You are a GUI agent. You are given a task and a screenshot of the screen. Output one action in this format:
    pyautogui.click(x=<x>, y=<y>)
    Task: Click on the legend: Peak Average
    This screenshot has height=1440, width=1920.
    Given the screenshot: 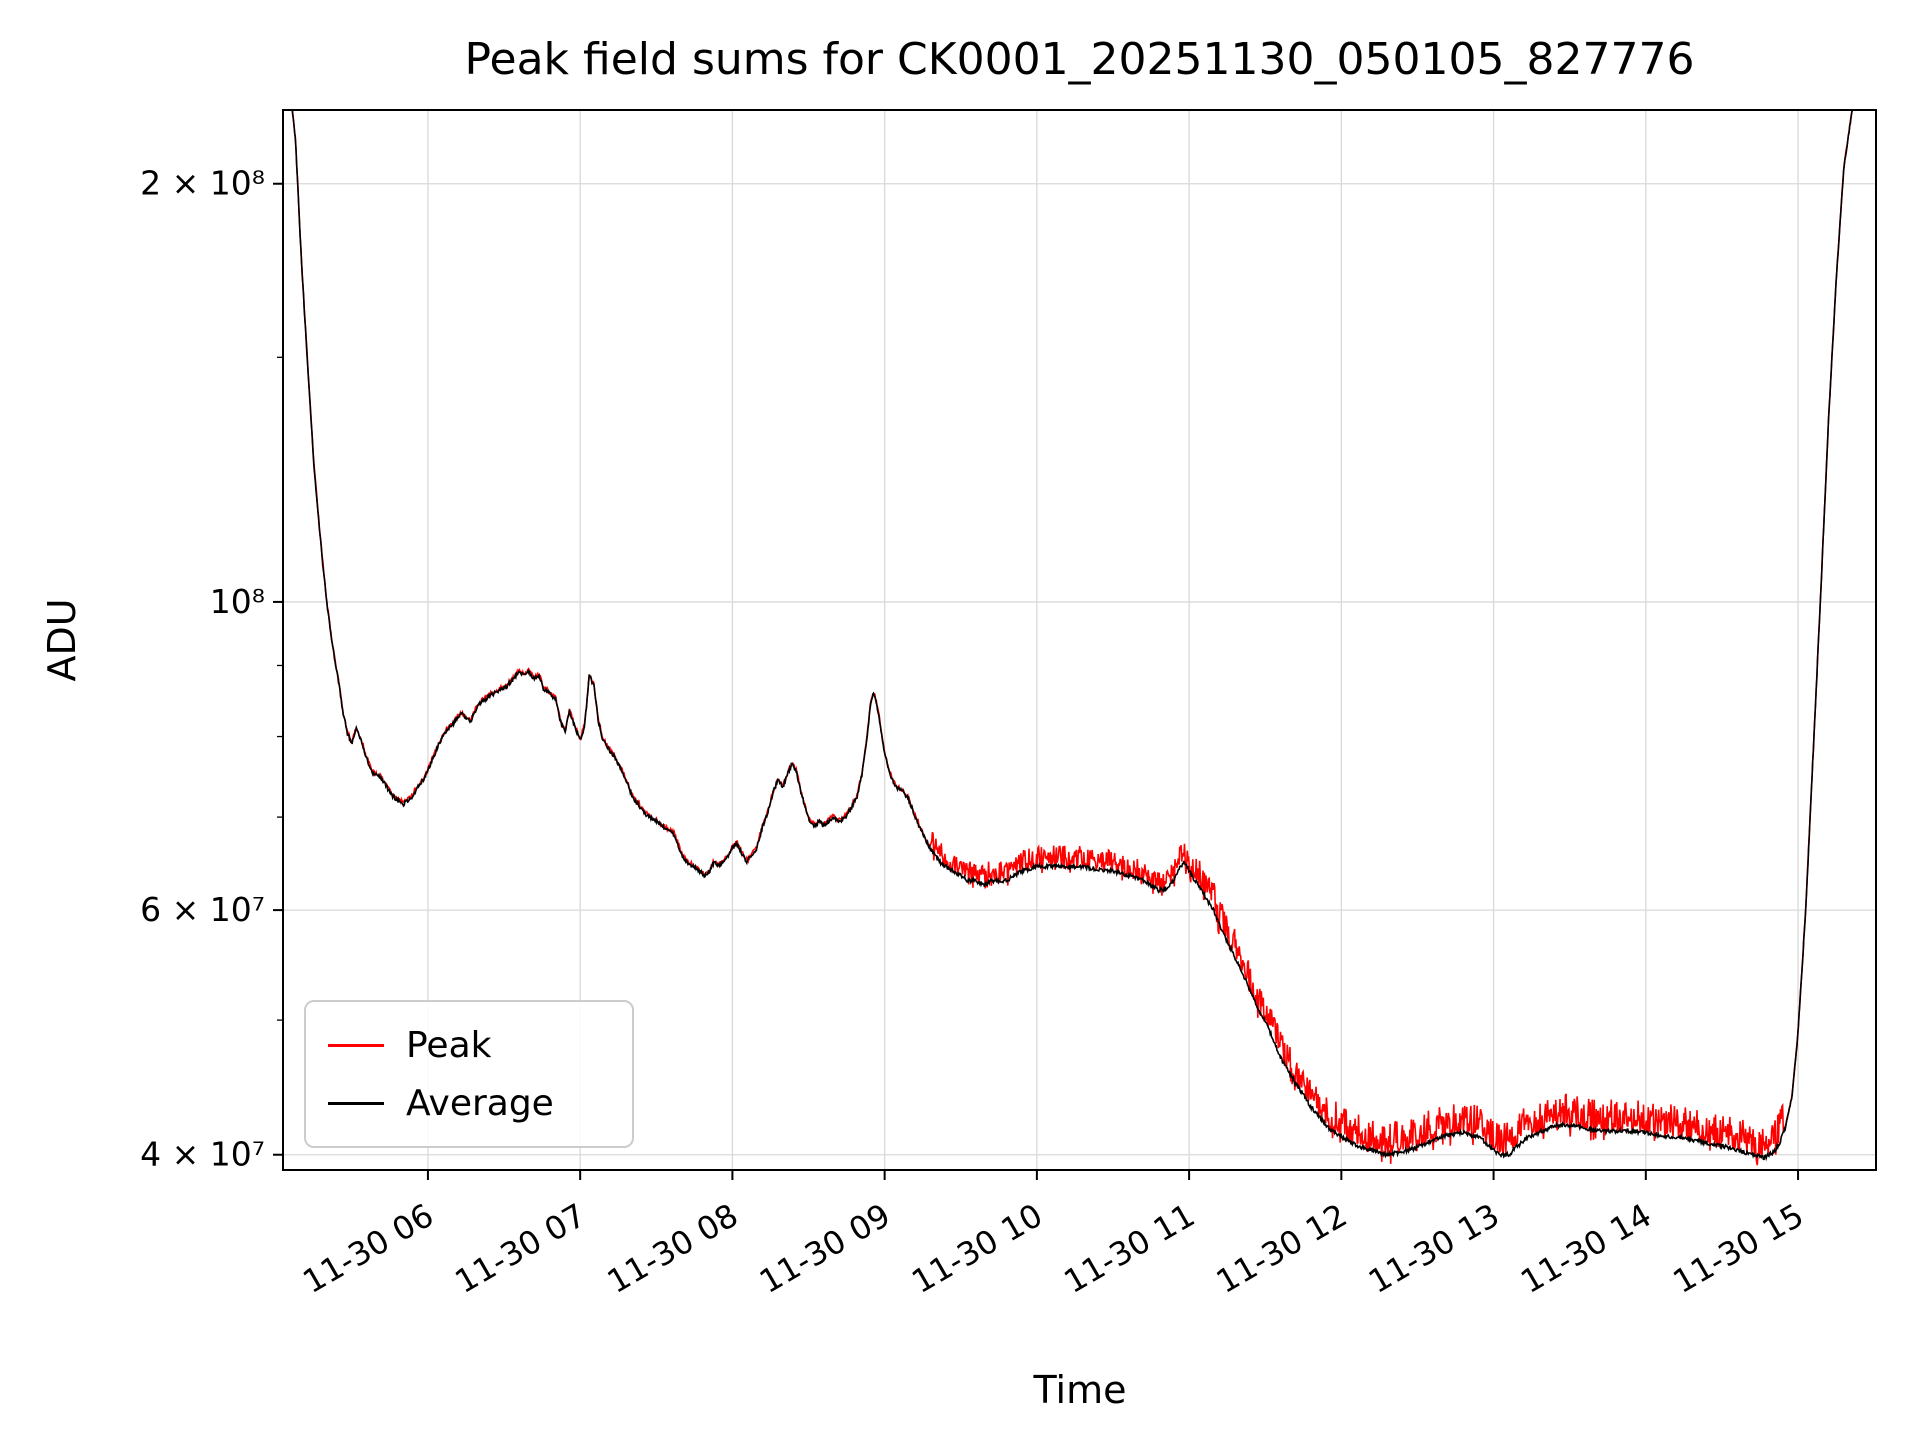 What is the action you would take?
    pyautogui.click(x=469, y=1074)
    